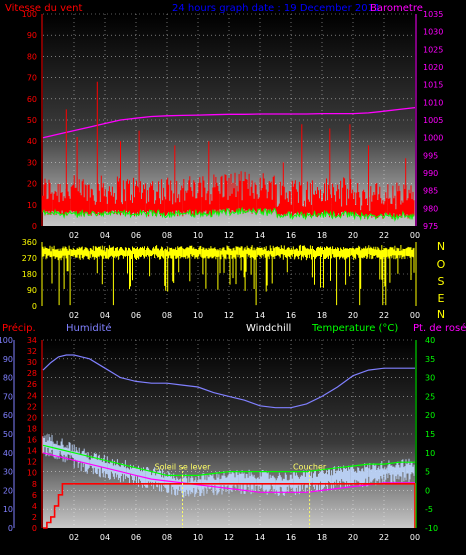  What do you see at coordinates (8, 359) in the screenshot?
I see `humidity-tick-90: 90` at bounding box center [8, 359].